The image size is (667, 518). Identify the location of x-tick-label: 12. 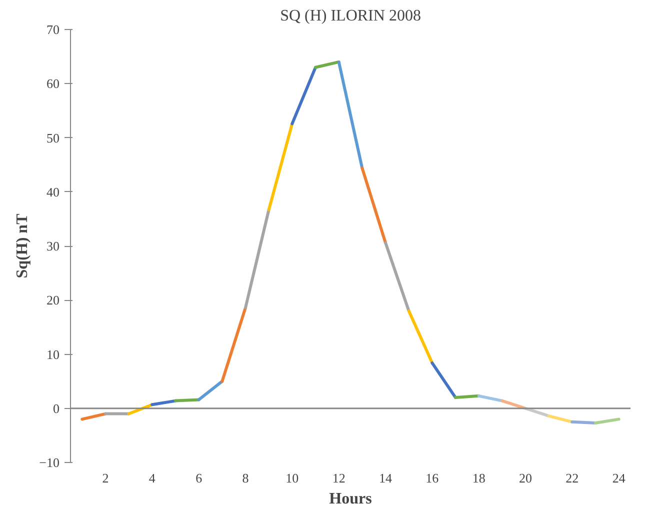
(339, 478).